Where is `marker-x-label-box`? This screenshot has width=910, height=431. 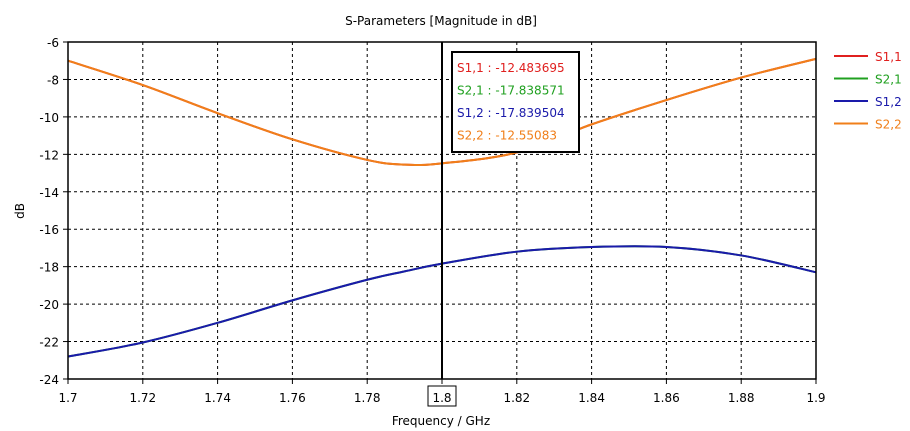
marker-x-label-box is located at coordinates (442, 396).